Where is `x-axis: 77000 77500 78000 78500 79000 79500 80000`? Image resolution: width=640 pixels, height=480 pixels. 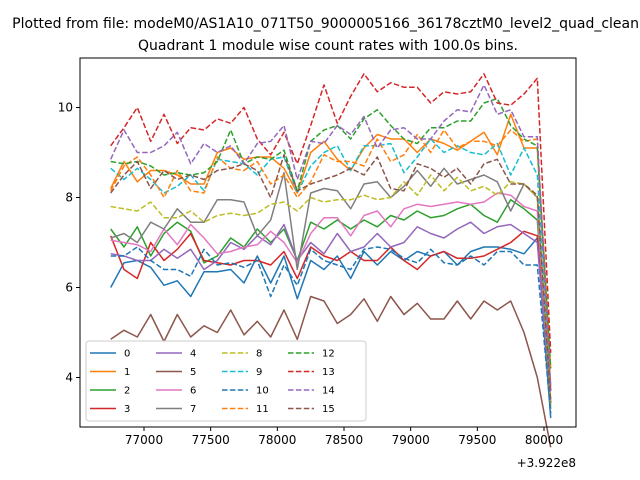
x-axis: 77000 77500 78000 78500 79000 79500 80000 is located at coordinates (344, 437).